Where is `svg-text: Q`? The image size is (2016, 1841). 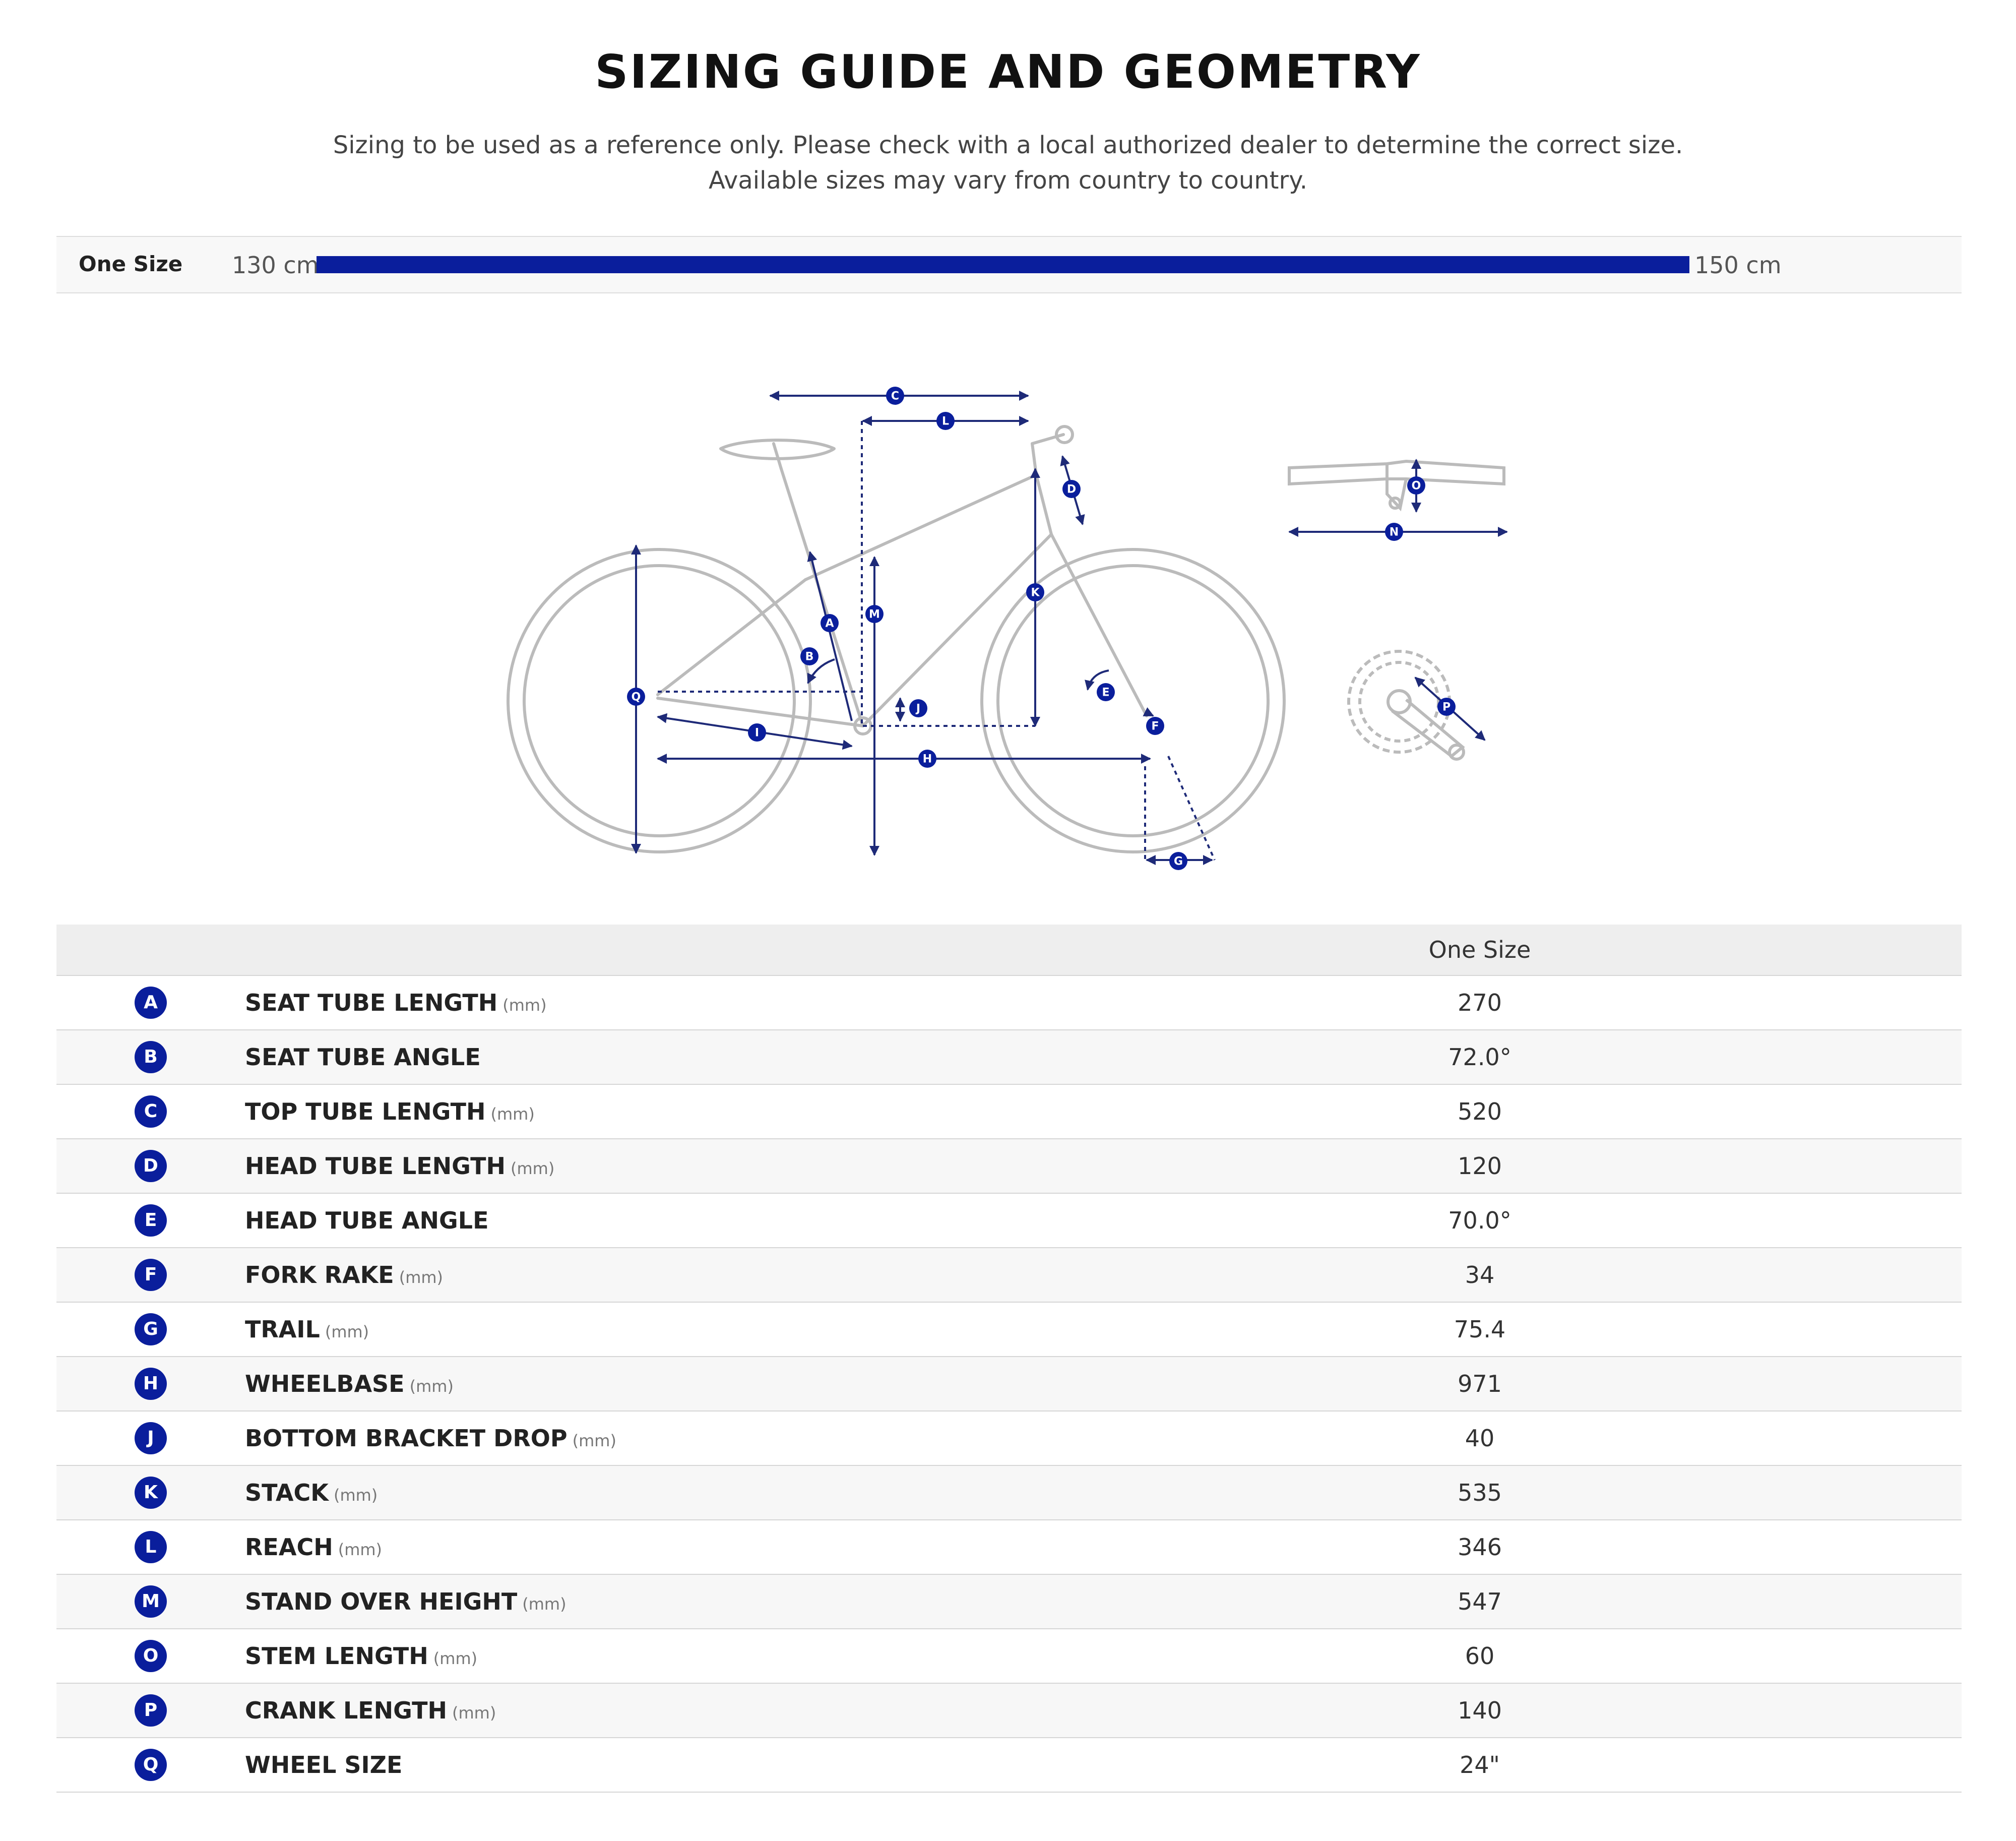
svg-text: Q is located at coordinates (637, 697).